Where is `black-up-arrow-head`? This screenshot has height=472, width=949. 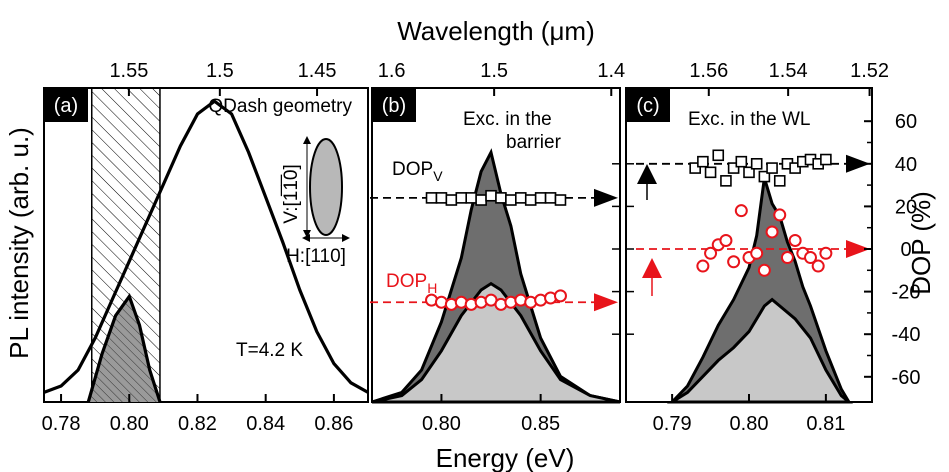 black-up-arrow-head is located at coordinates (647, 174).